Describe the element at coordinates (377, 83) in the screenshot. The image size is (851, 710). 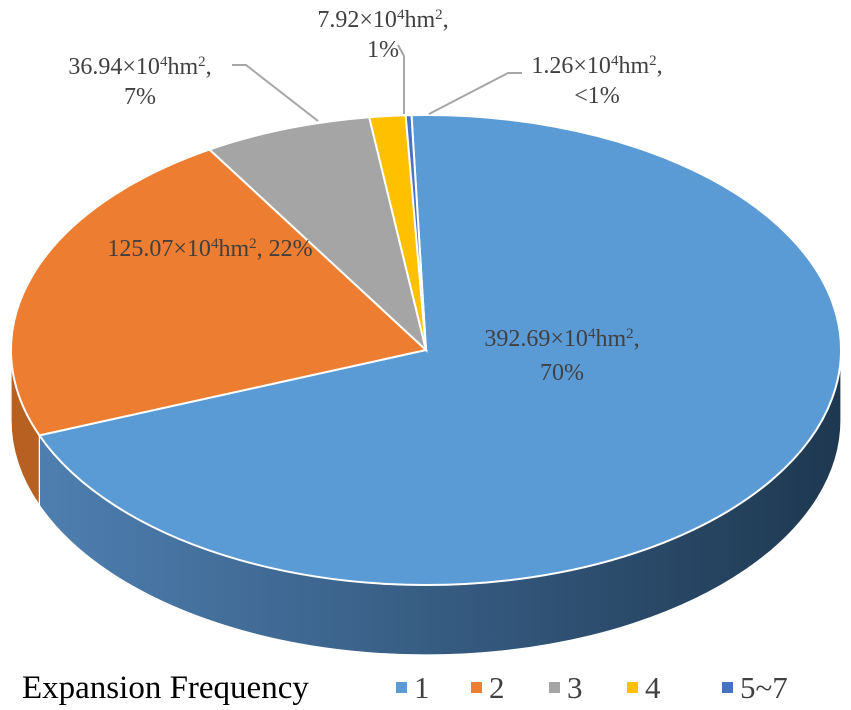
I see `leader-lines` at that location.